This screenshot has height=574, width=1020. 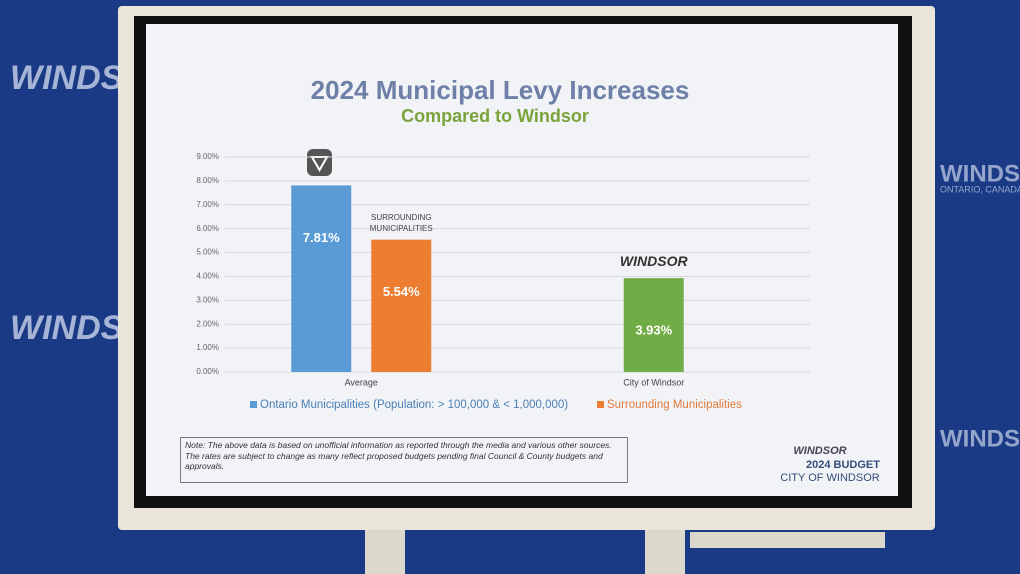 What do you see at coordinates (495, 116) in the screenshot?
I see `chart-subtitle: Compared to Windsor` at bounding box center [495, 116].